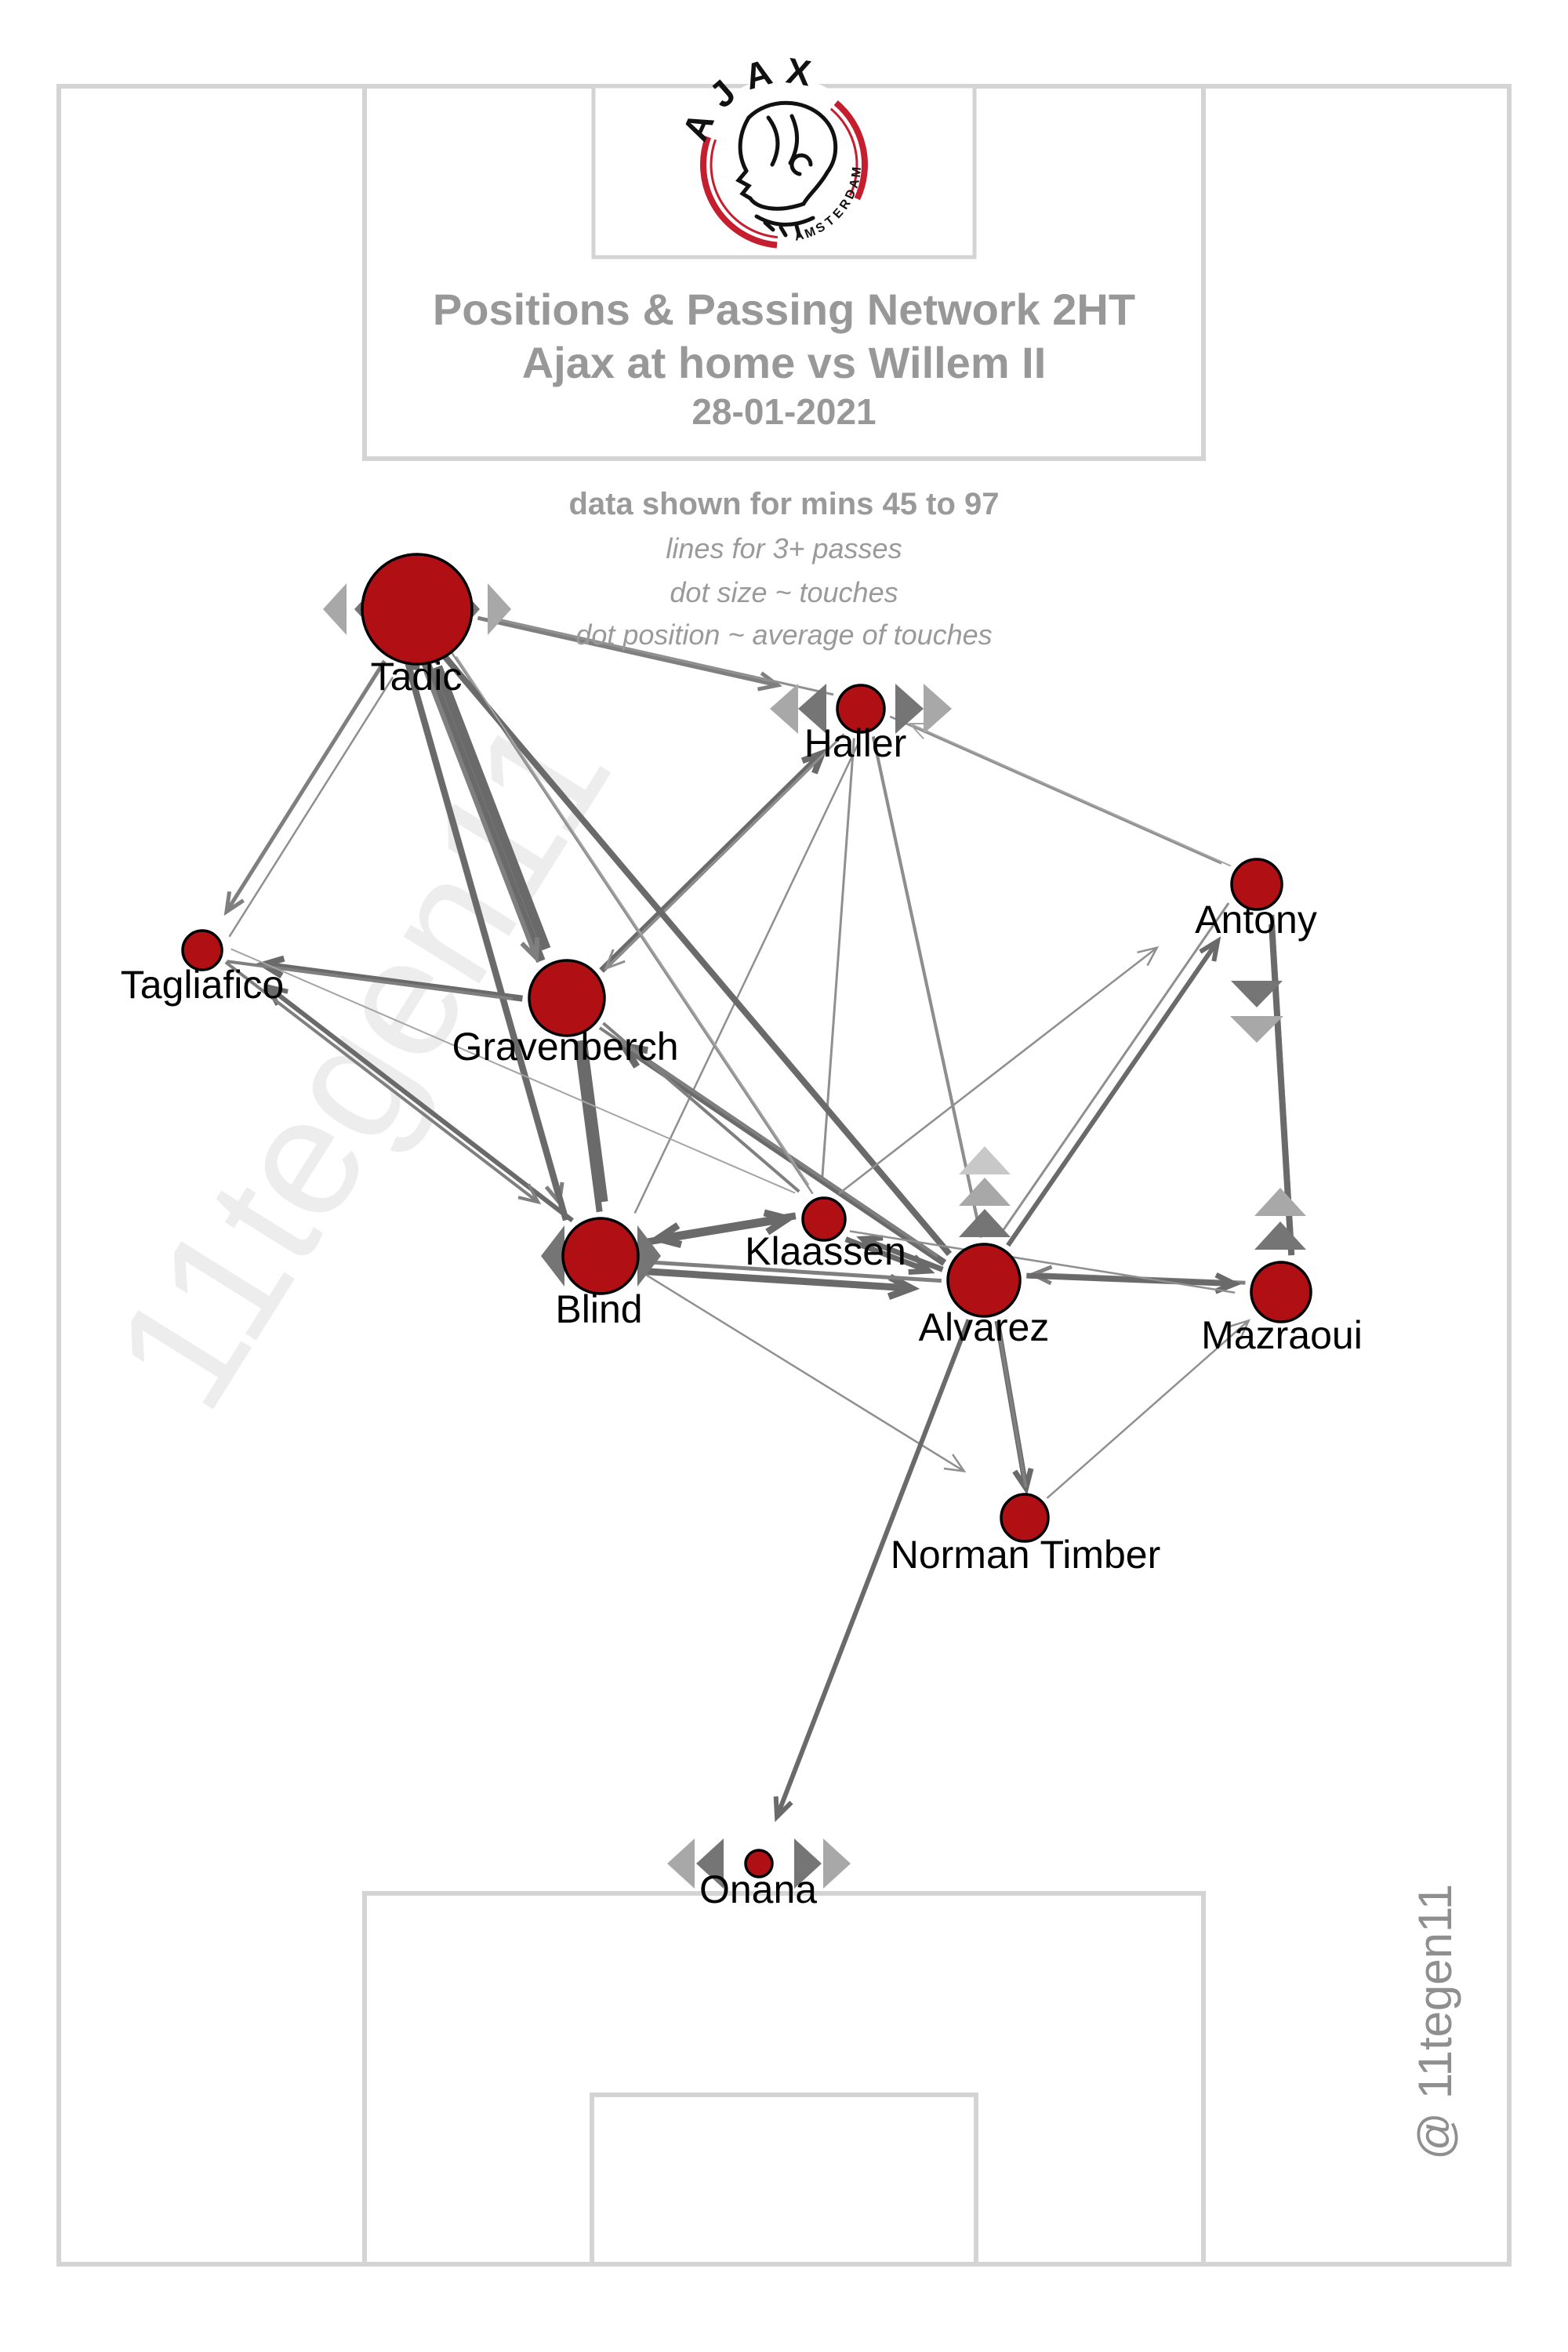 The image size is (1568, 2352). What do you see at coordinates (712, 862) in the screenshot?
I see `pass-line-gravenberch-haller` at bounding box center [712, 862].